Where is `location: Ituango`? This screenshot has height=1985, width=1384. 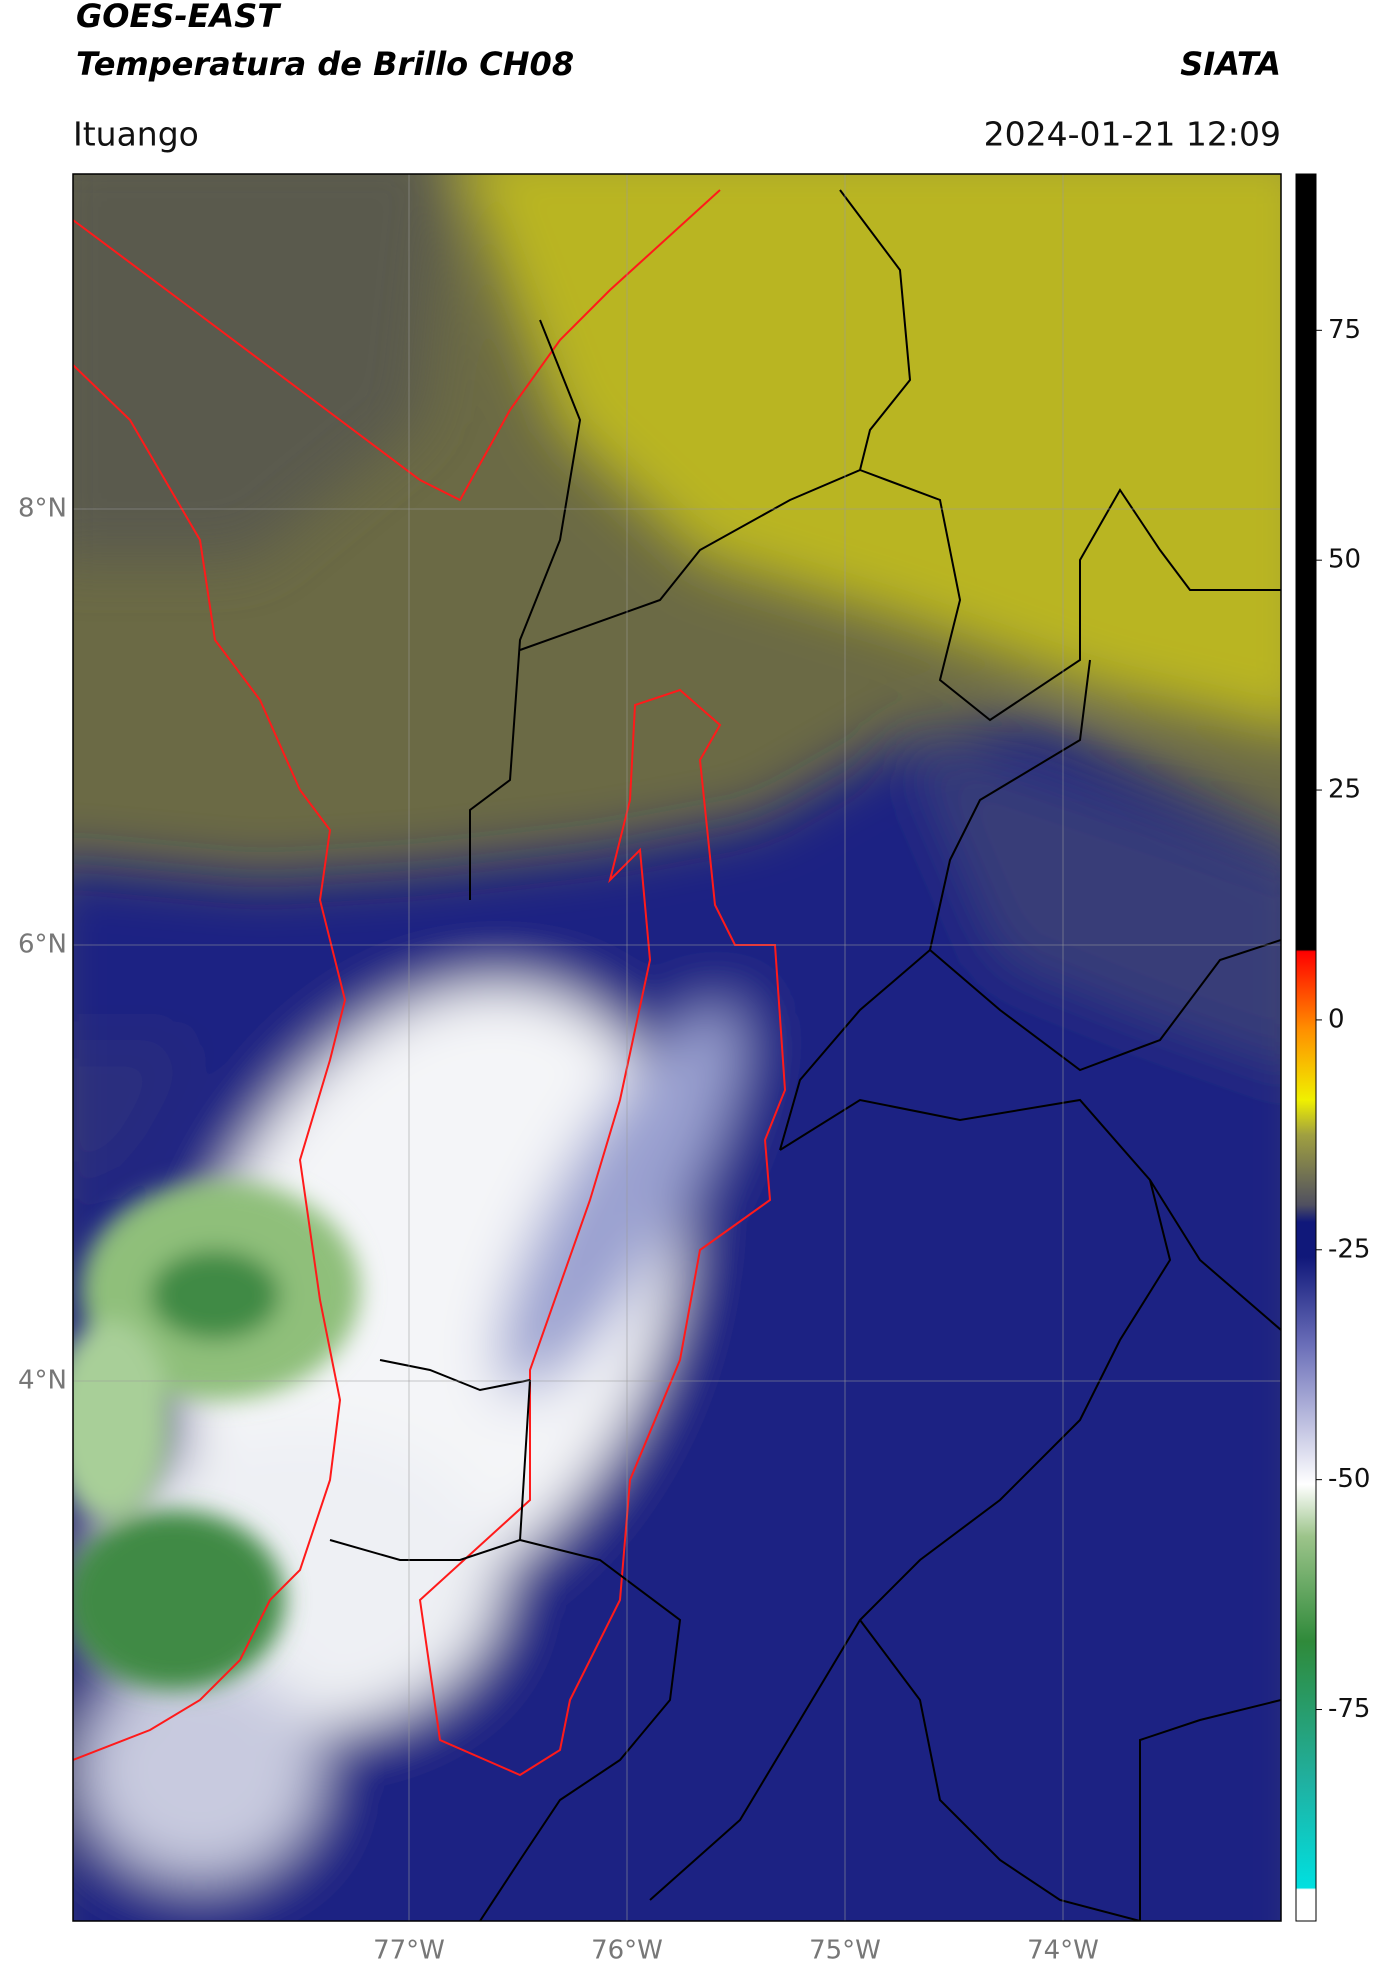 location: Ituango is located at coordinates (136, 134).